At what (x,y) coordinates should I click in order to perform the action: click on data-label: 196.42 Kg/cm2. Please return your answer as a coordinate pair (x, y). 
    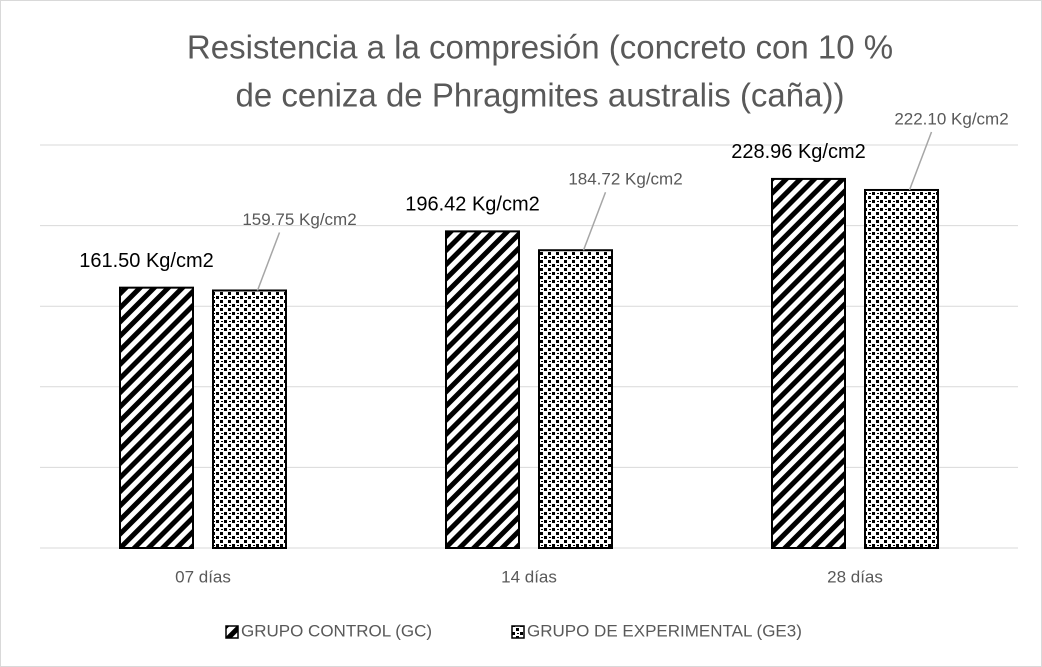
    Looking at the image, I should click on (472, 205).